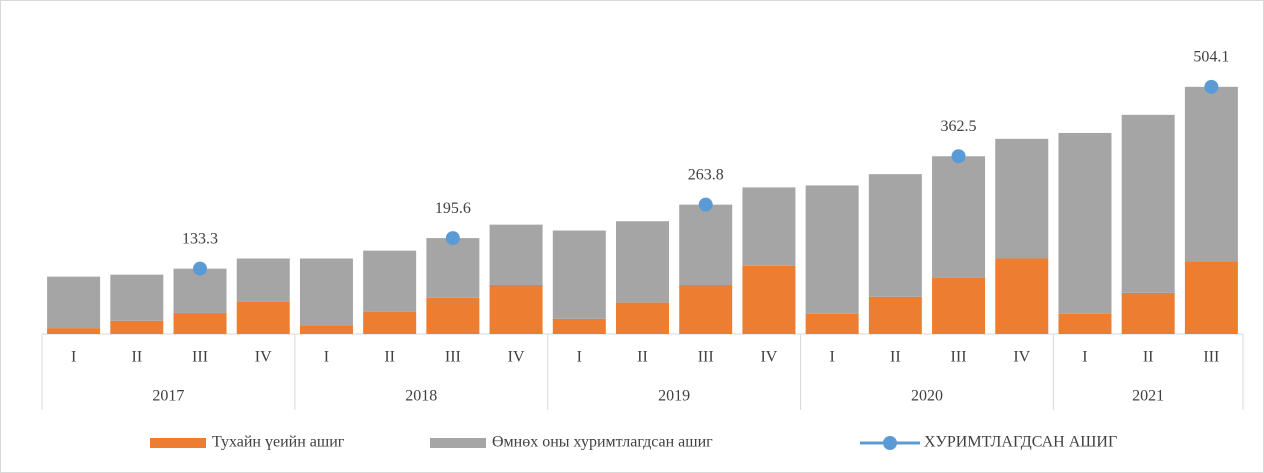 This screenshot has height=473, width=1264. I want to click on legend-marker, so click(890, 443).